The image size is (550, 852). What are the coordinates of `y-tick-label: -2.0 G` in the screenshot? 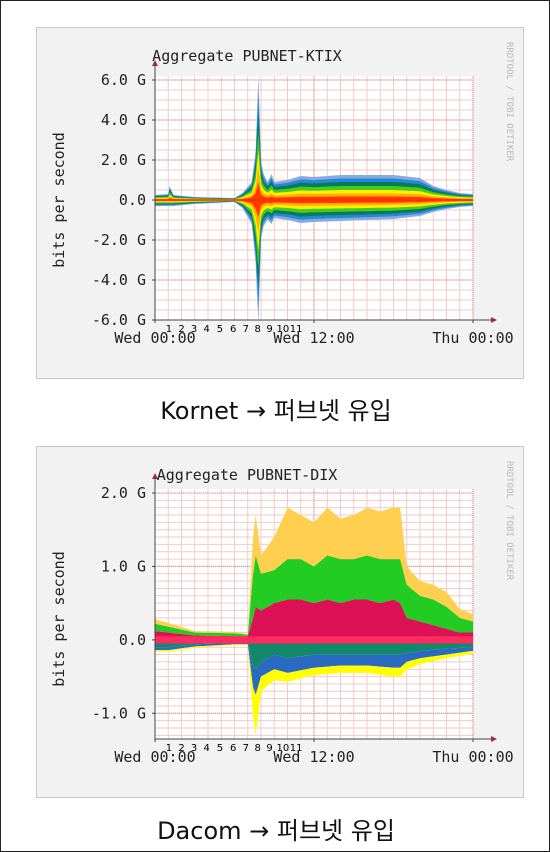 It's located at (119, 240).